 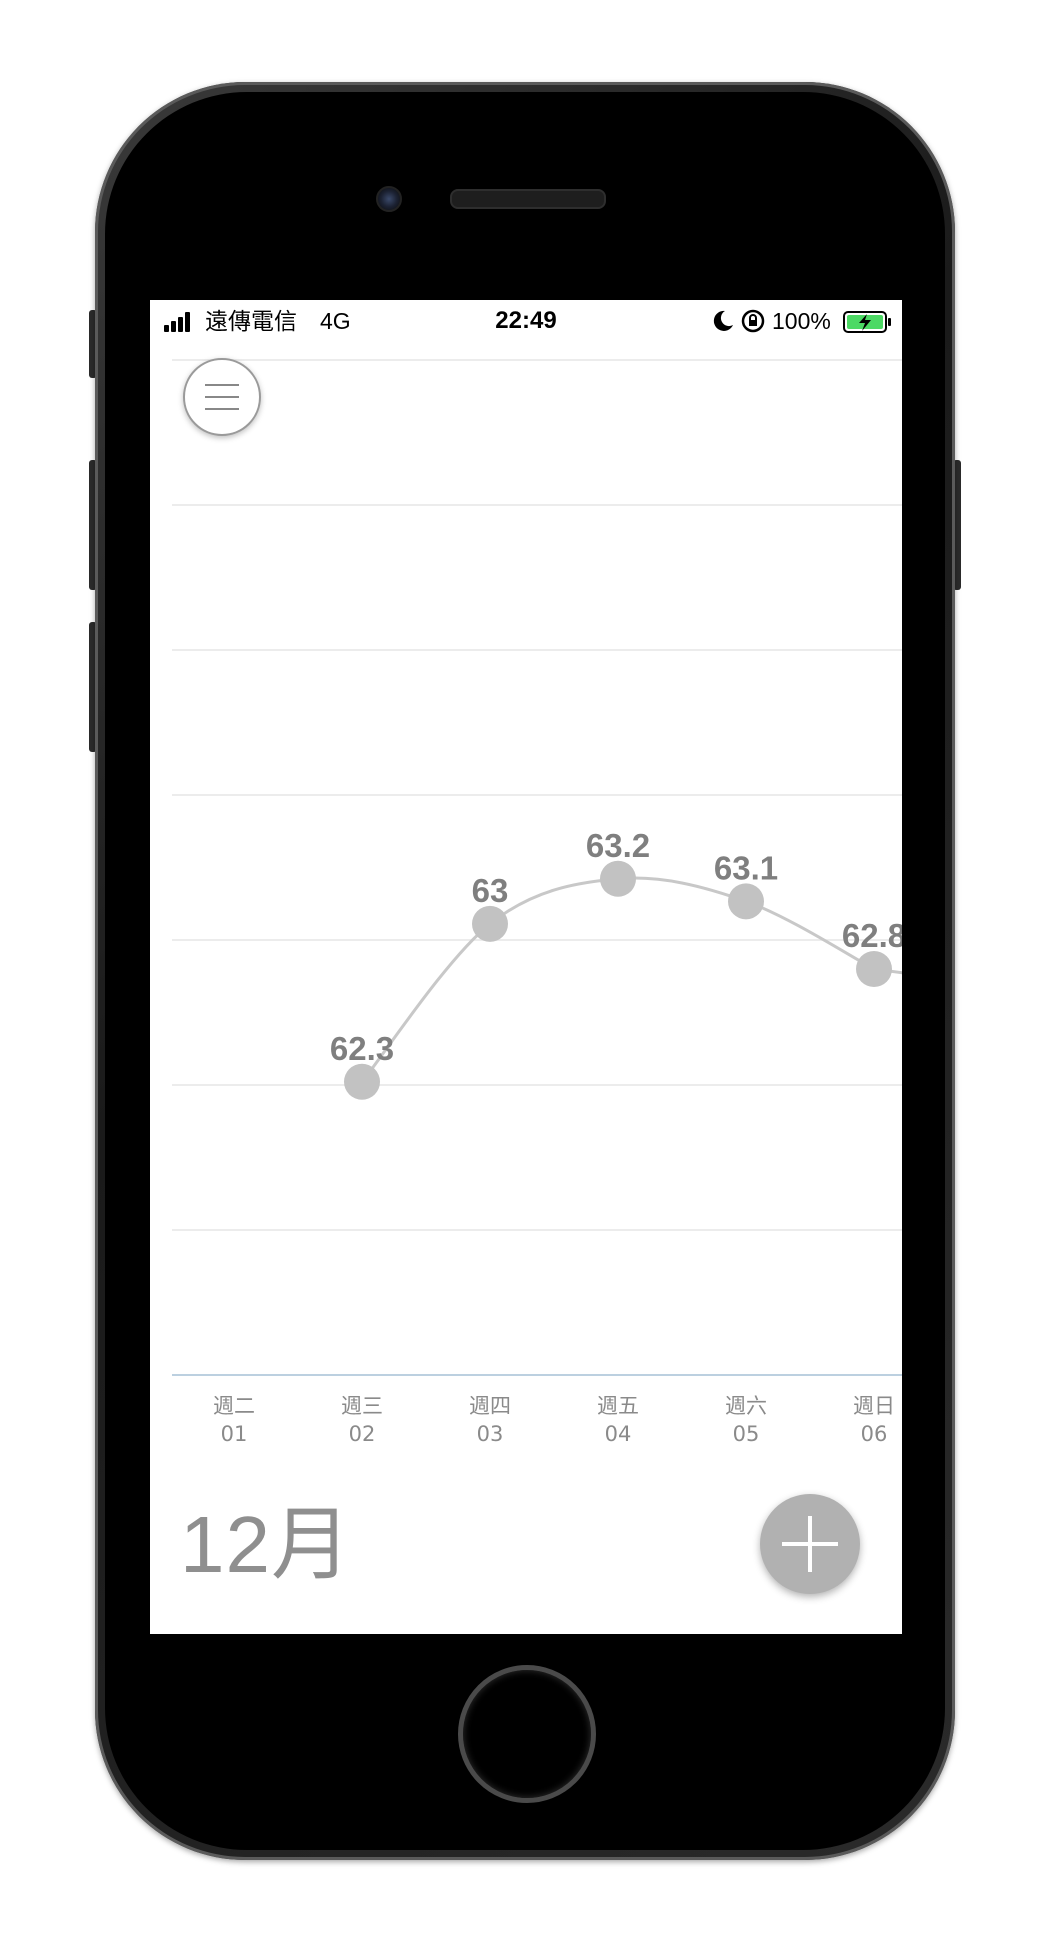 I want to click on status-time: 22:49, so click(x=526, y=320).